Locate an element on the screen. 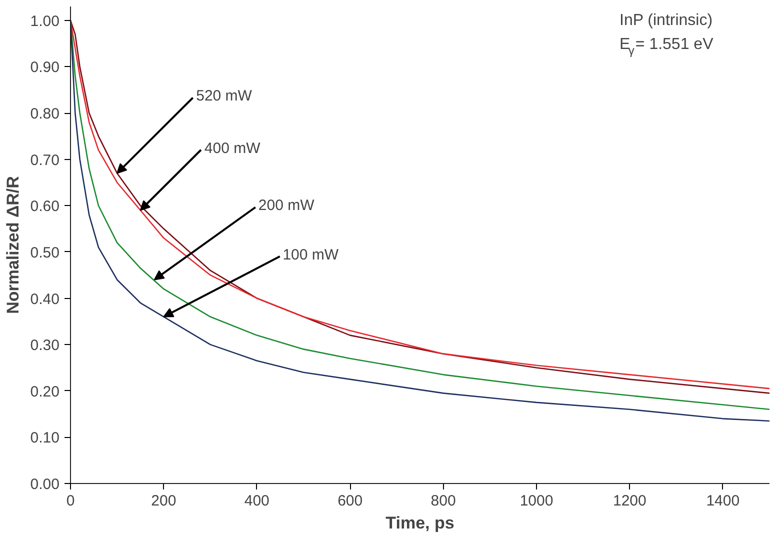 The width and height of the screenshot is (777, 535). annotation: 520 mW is located at coordinates (224, 96).